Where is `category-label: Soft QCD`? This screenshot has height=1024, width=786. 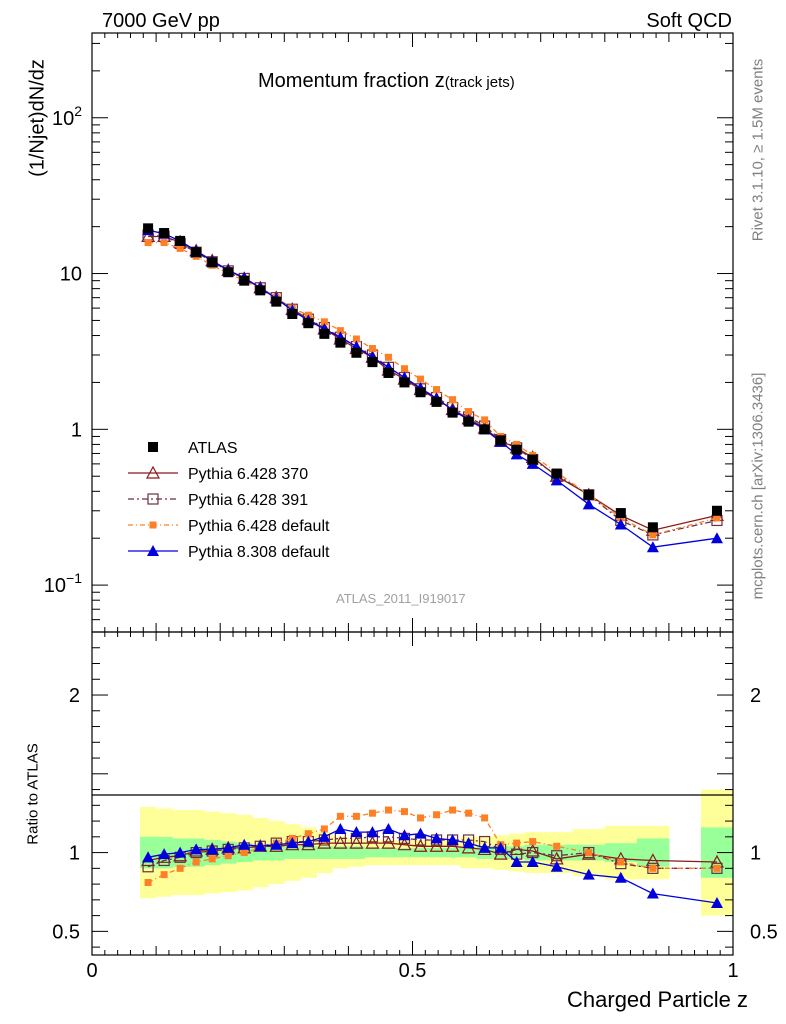
category-label: Soft QCD is located at coordinates (689, 21).